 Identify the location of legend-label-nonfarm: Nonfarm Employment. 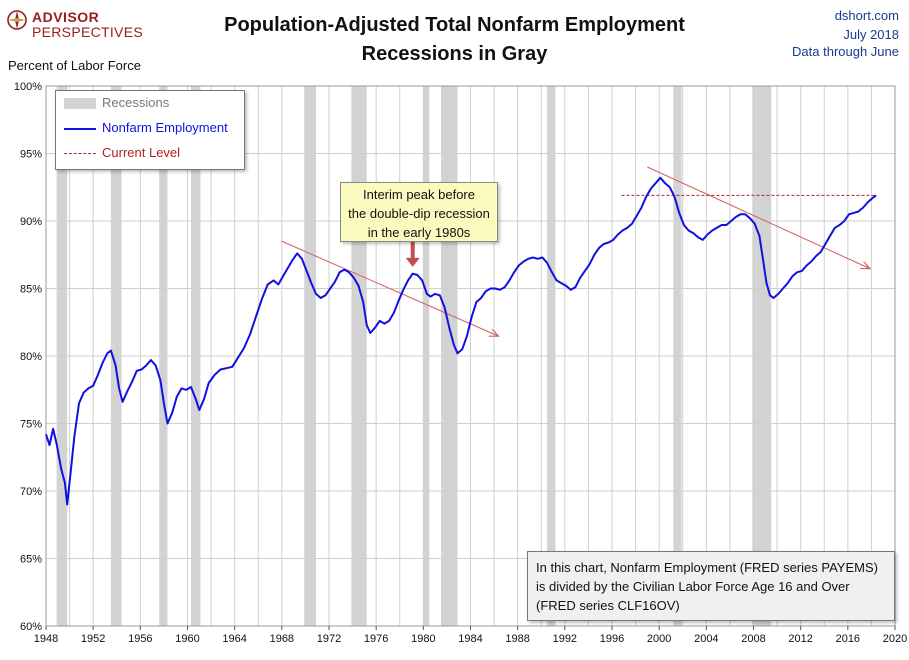
(165, 127).